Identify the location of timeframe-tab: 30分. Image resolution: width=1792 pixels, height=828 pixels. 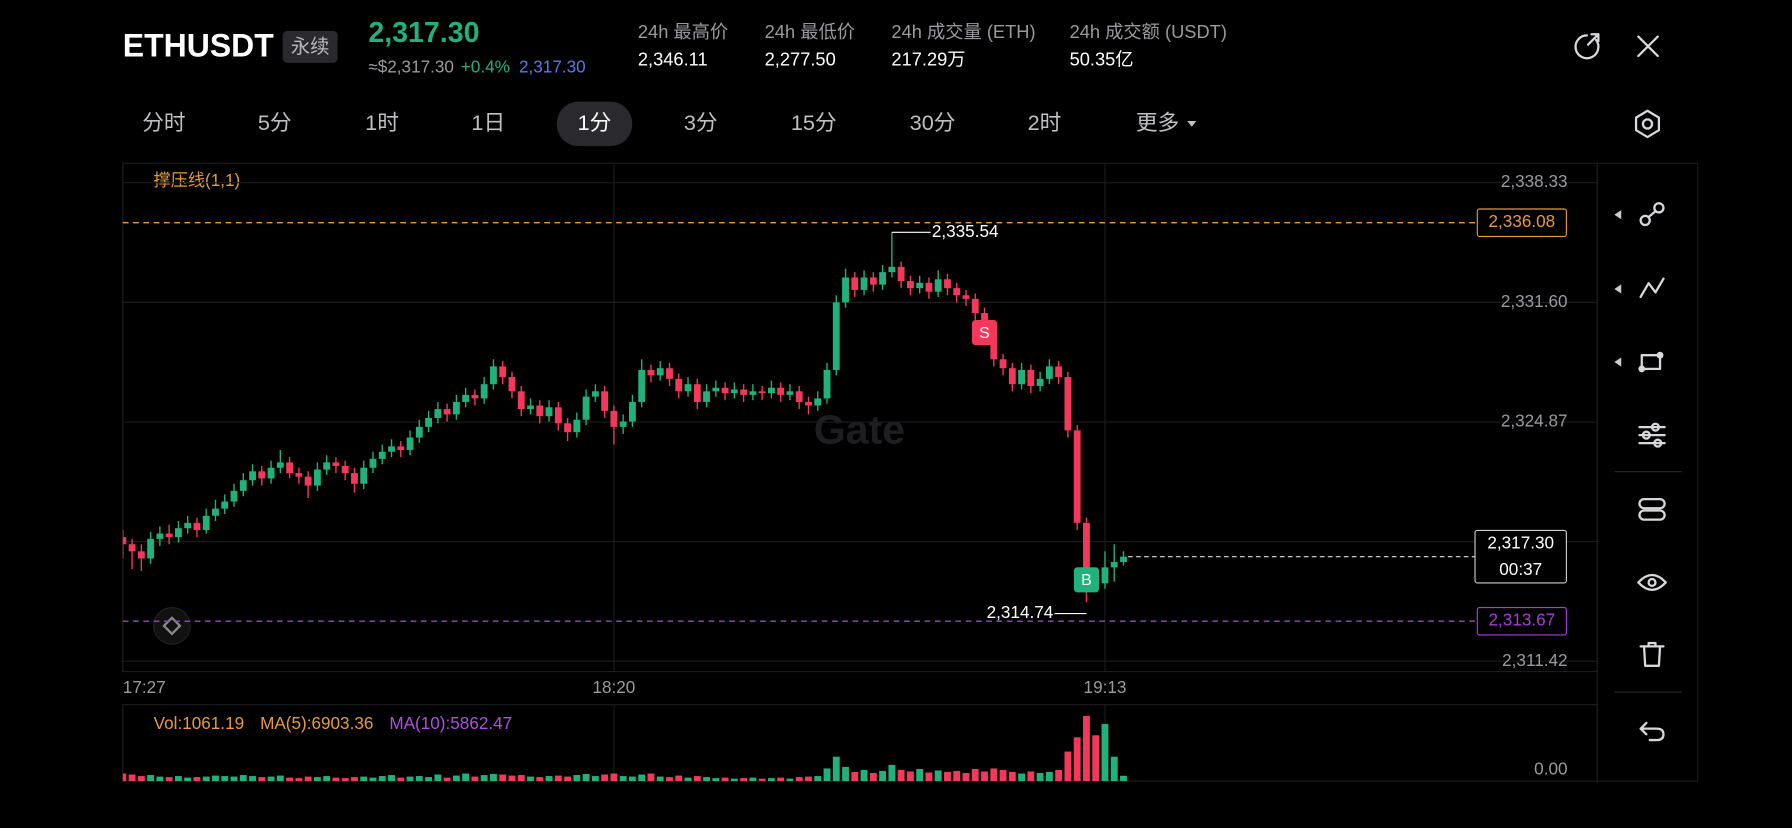
(933, 122).